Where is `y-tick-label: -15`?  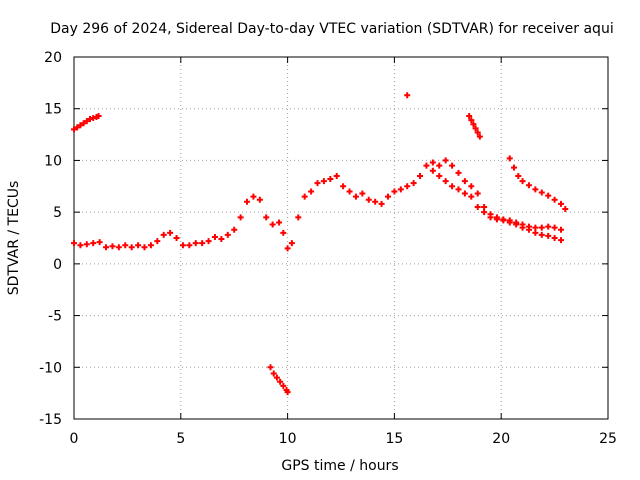 y-tick-label: -15 is located at coordinates (50, 420).